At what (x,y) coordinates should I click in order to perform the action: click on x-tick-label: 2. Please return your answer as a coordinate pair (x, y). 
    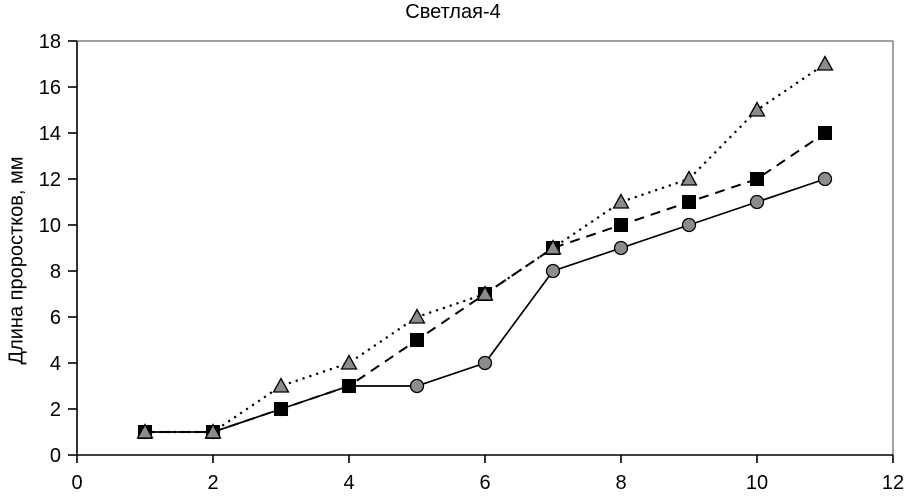
    Looking at the image, I should click on (212, 483).